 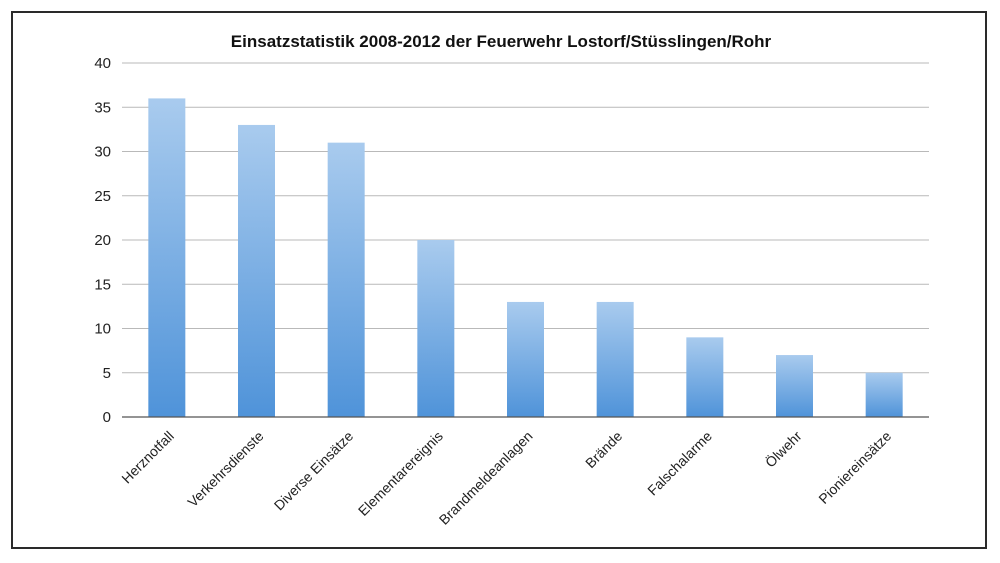 I want to click on x-category-label: Brände, so click(x=603, y=449).